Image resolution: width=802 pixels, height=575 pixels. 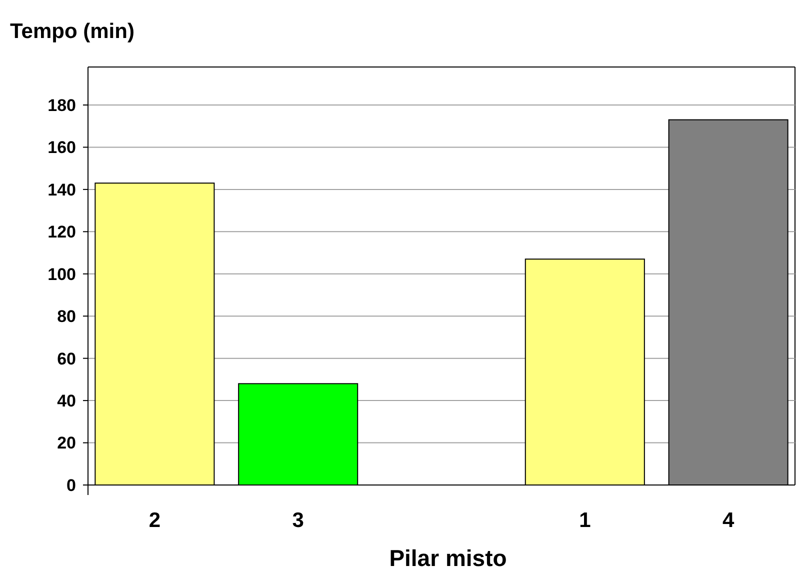 What do you see at coordinates (585, 520) in the screenshot?
I see `x-tick-label: 1` at bounding box center [585, 520].